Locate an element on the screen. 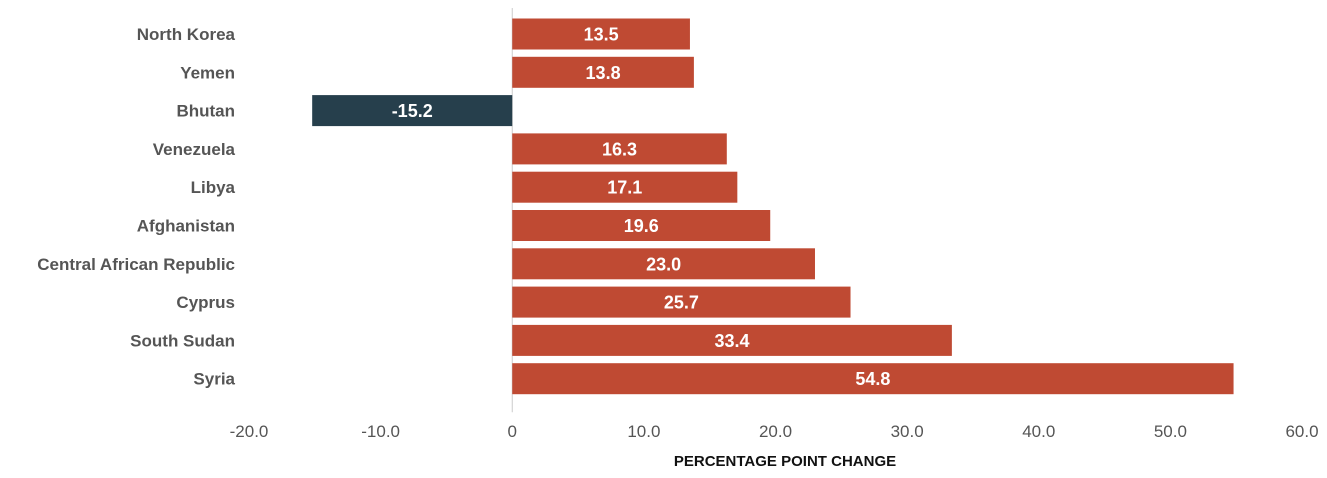  category-label-north-korea: North Korea is located at coordinates (186, 34).